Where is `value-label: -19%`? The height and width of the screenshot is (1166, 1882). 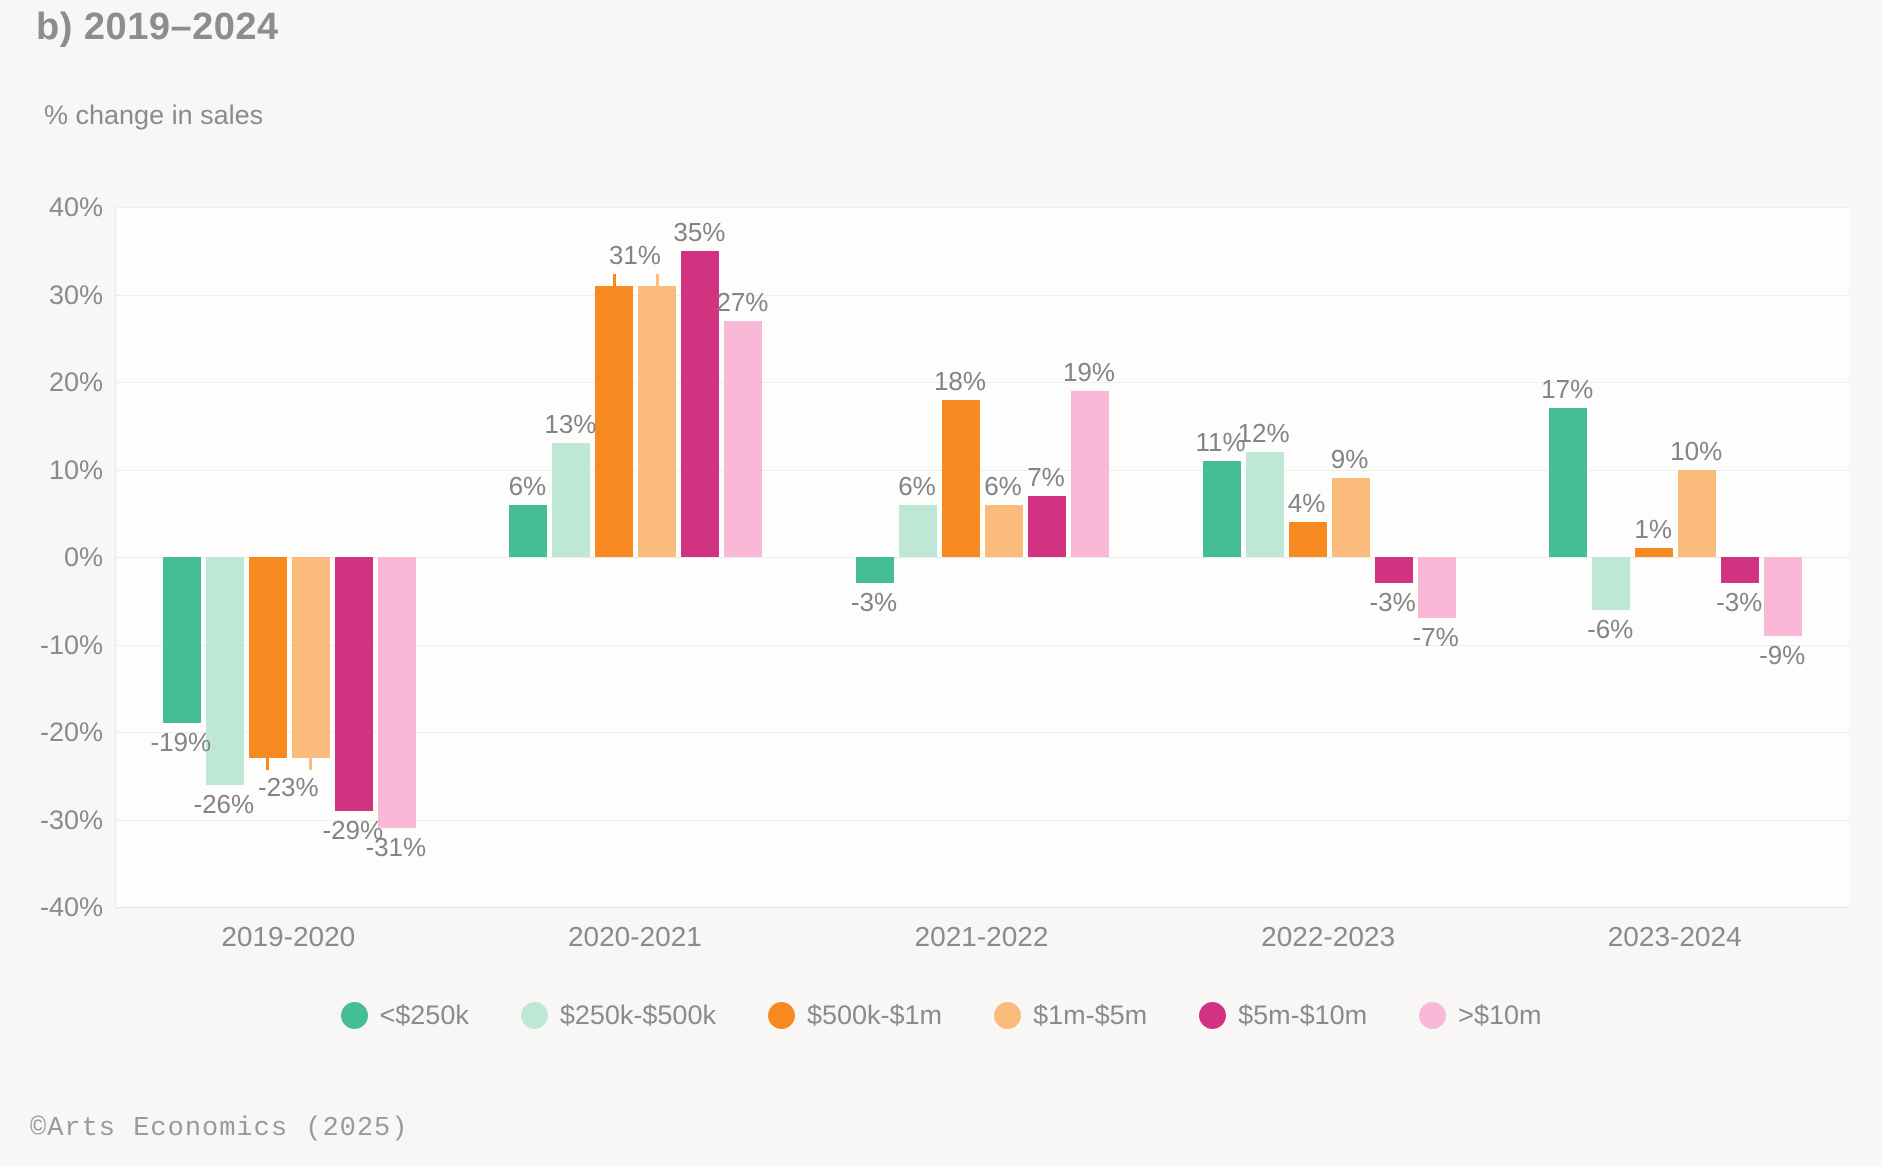 value-label: -19% is located at coordinates (181, 742).